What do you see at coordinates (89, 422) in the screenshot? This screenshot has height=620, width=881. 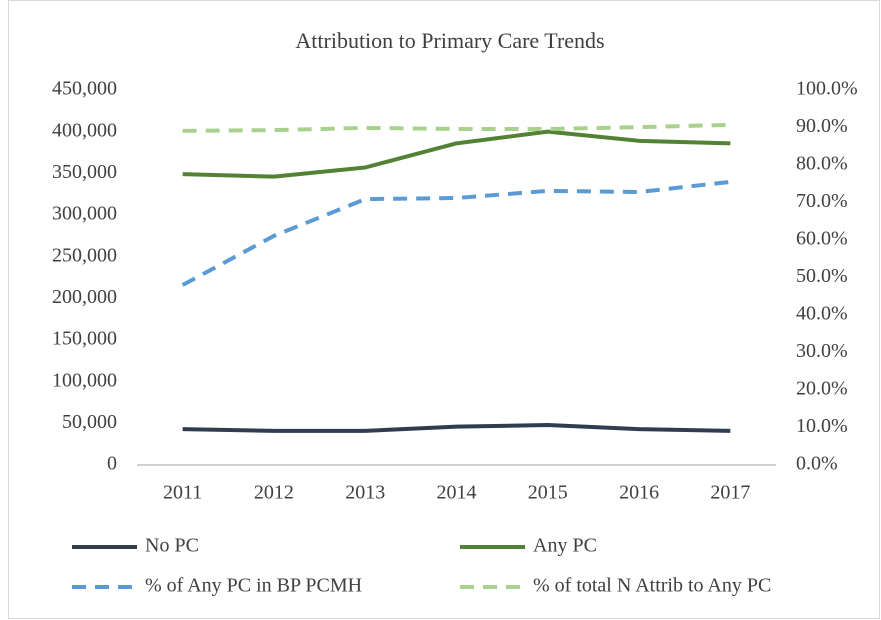 I see `y-tick-label: 50,000` at bounding box center [89, 422].